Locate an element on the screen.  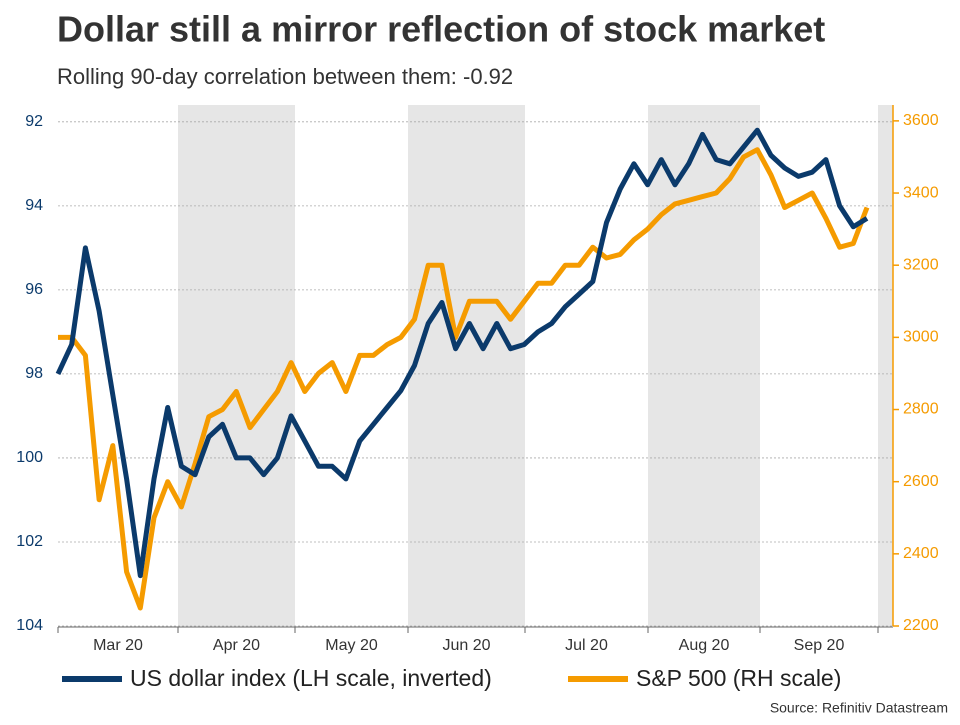
y2-tick-label: 3400 is located at coordinates (921, 192).